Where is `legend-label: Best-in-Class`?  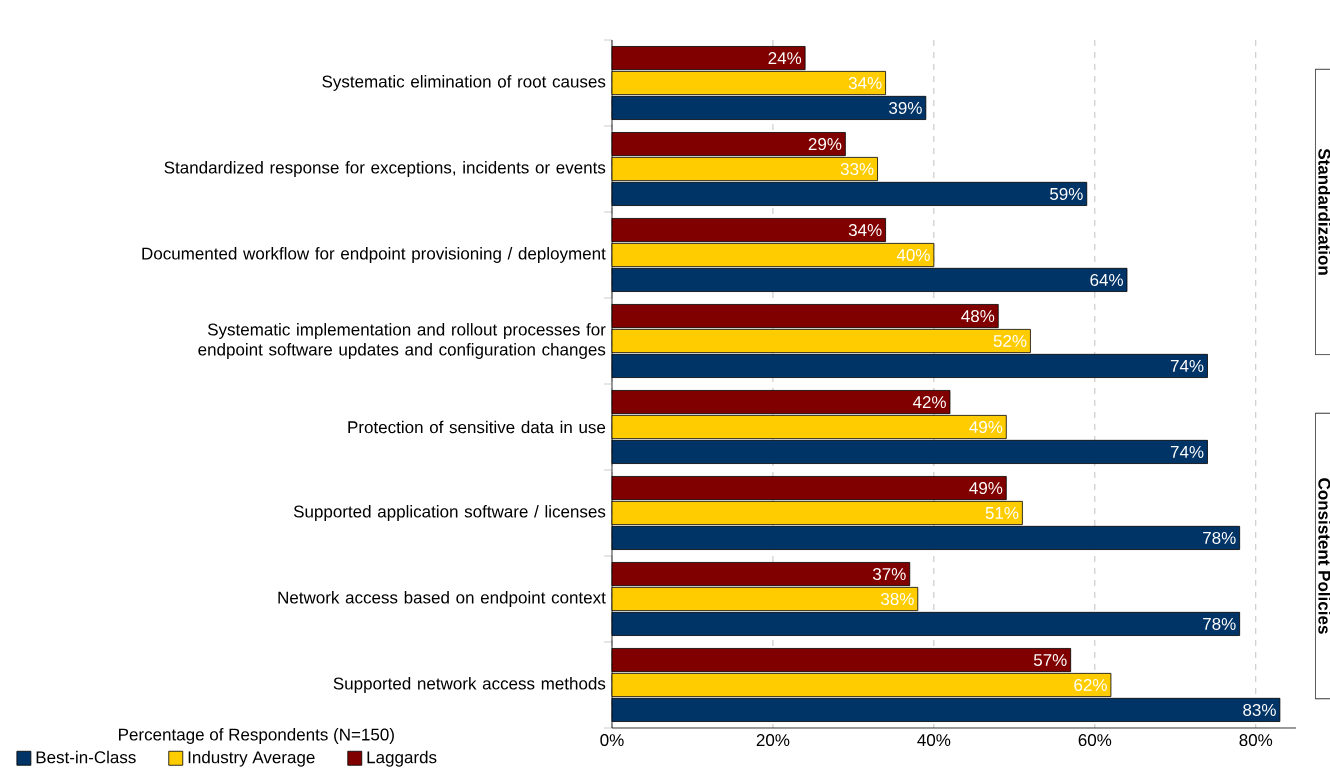 legend-label: Best-in-Class is located at coordinates (86, 757).